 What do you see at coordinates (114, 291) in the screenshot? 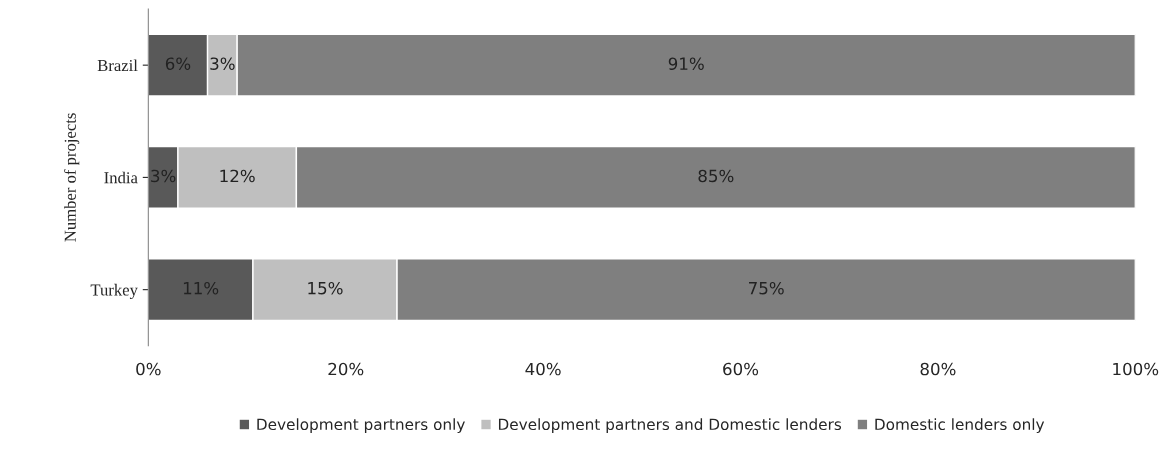
I see `y-tick-label: Turkey` at bounding box center [114, 291].